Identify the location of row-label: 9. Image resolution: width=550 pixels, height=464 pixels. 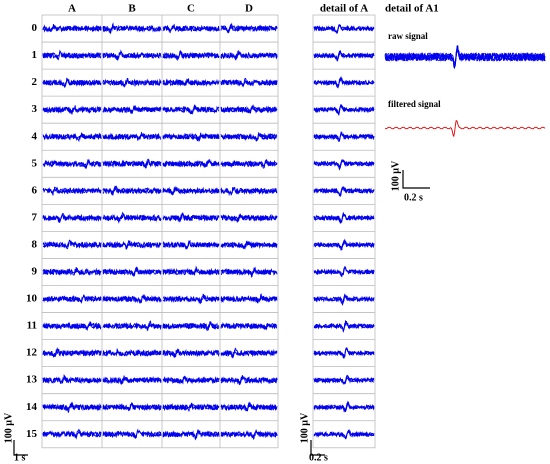
(35, 272).